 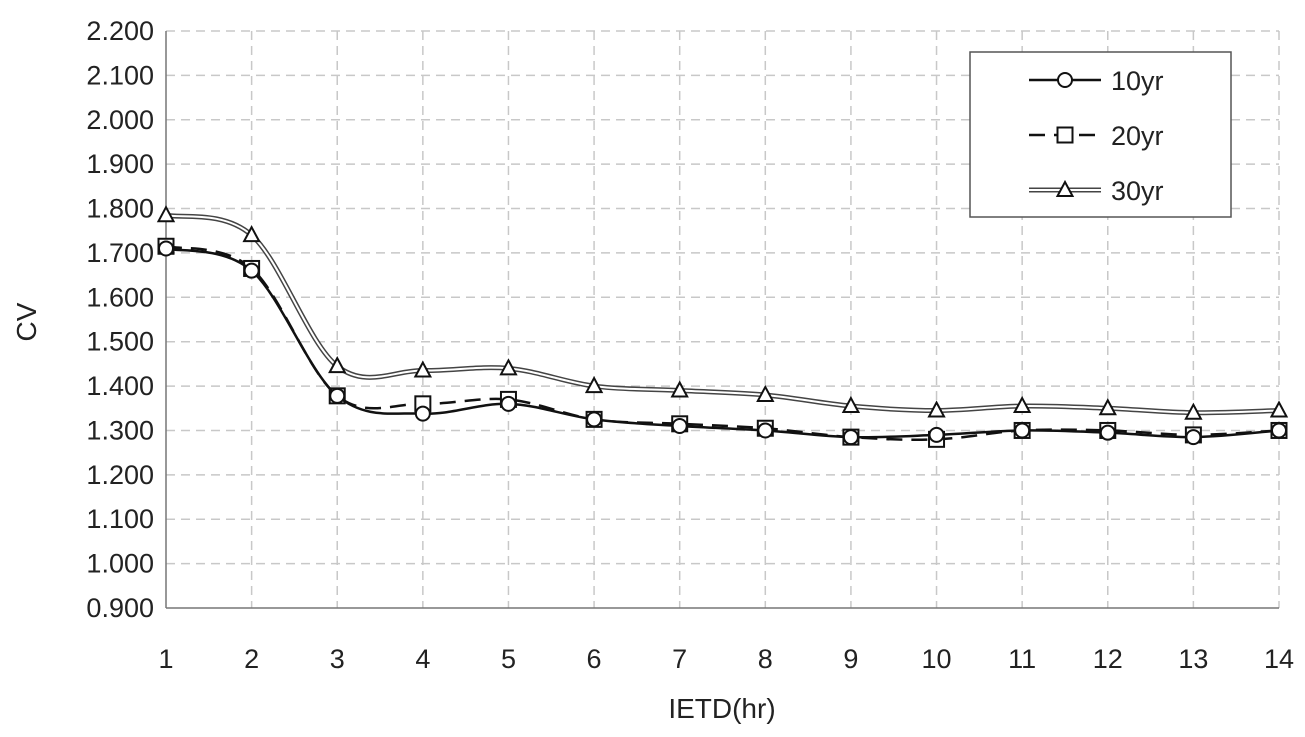 I want to click on y-tick-label: 1.100, so click(x=120, y=519).